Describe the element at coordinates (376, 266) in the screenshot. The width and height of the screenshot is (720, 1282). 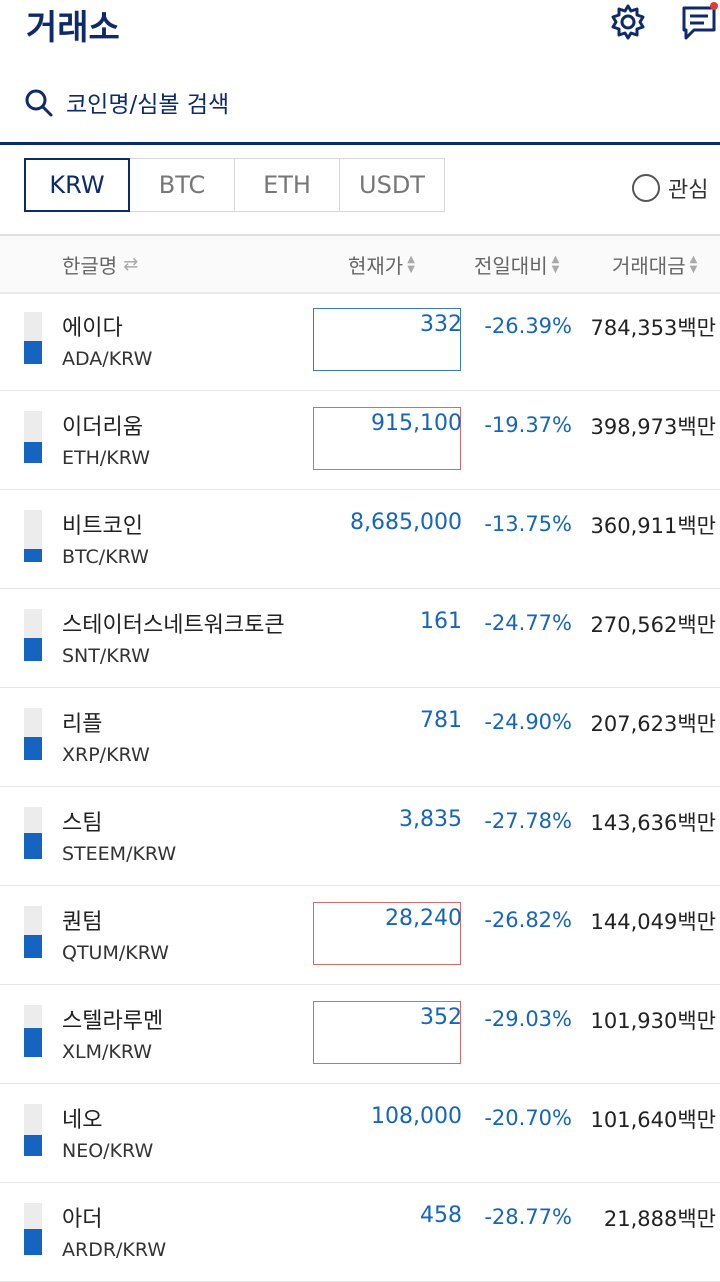
I see `column-header-price: 현재가` at that location.